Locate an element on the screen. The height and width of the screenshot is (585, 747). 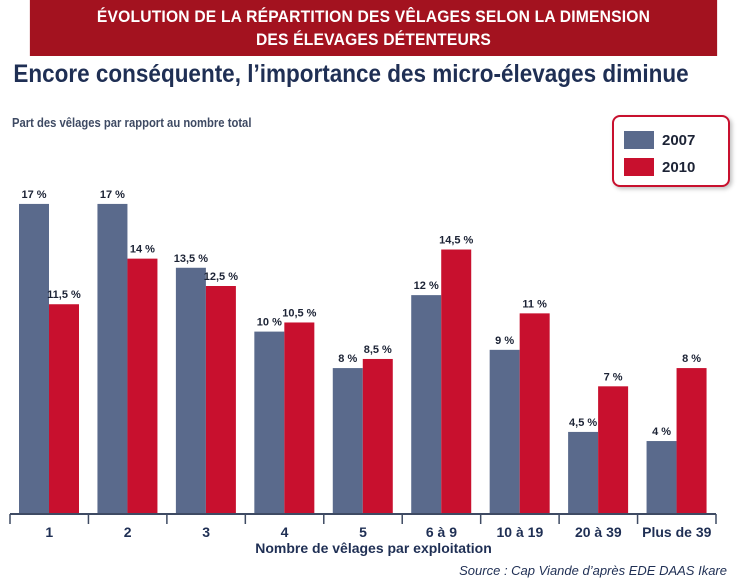
data-label-2007-7: 9 % is located at coordinates (504, 341).